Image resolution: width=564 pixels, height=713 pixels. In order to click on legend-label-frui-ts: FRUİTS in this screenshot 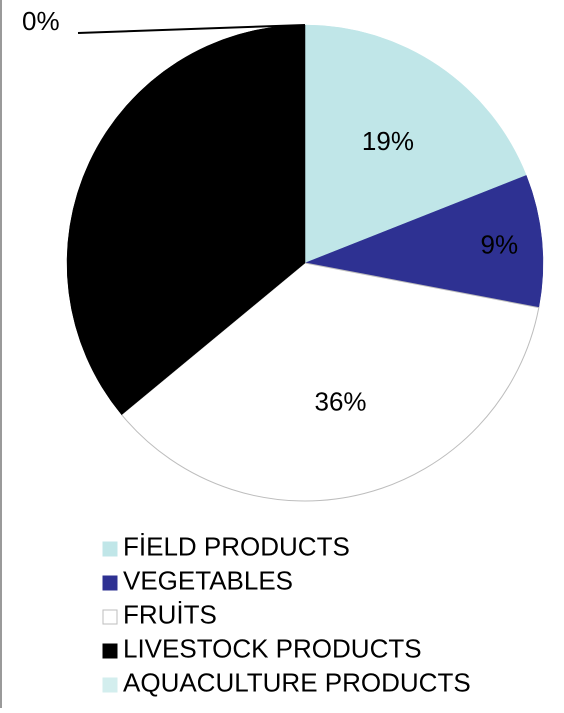, I will do `click(170, 615)`.